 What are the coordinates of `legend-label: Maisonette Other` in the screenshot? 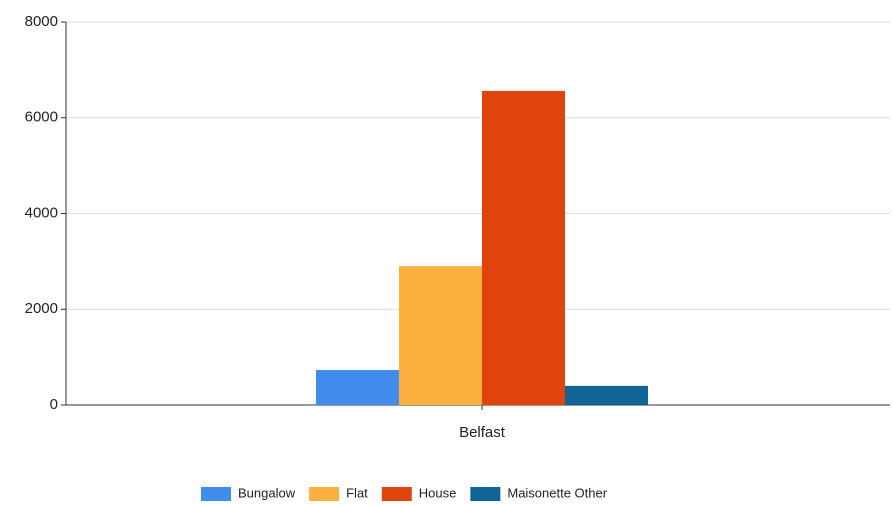 It's located at (557, 492).